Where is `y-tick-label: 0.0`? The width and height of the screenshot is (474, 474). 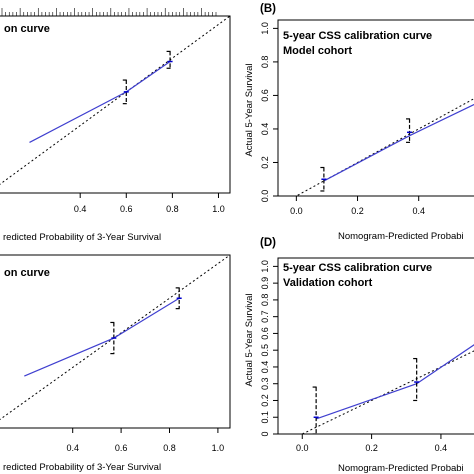
y-tick-label: 0.0 is located at coordinates (265, 196).